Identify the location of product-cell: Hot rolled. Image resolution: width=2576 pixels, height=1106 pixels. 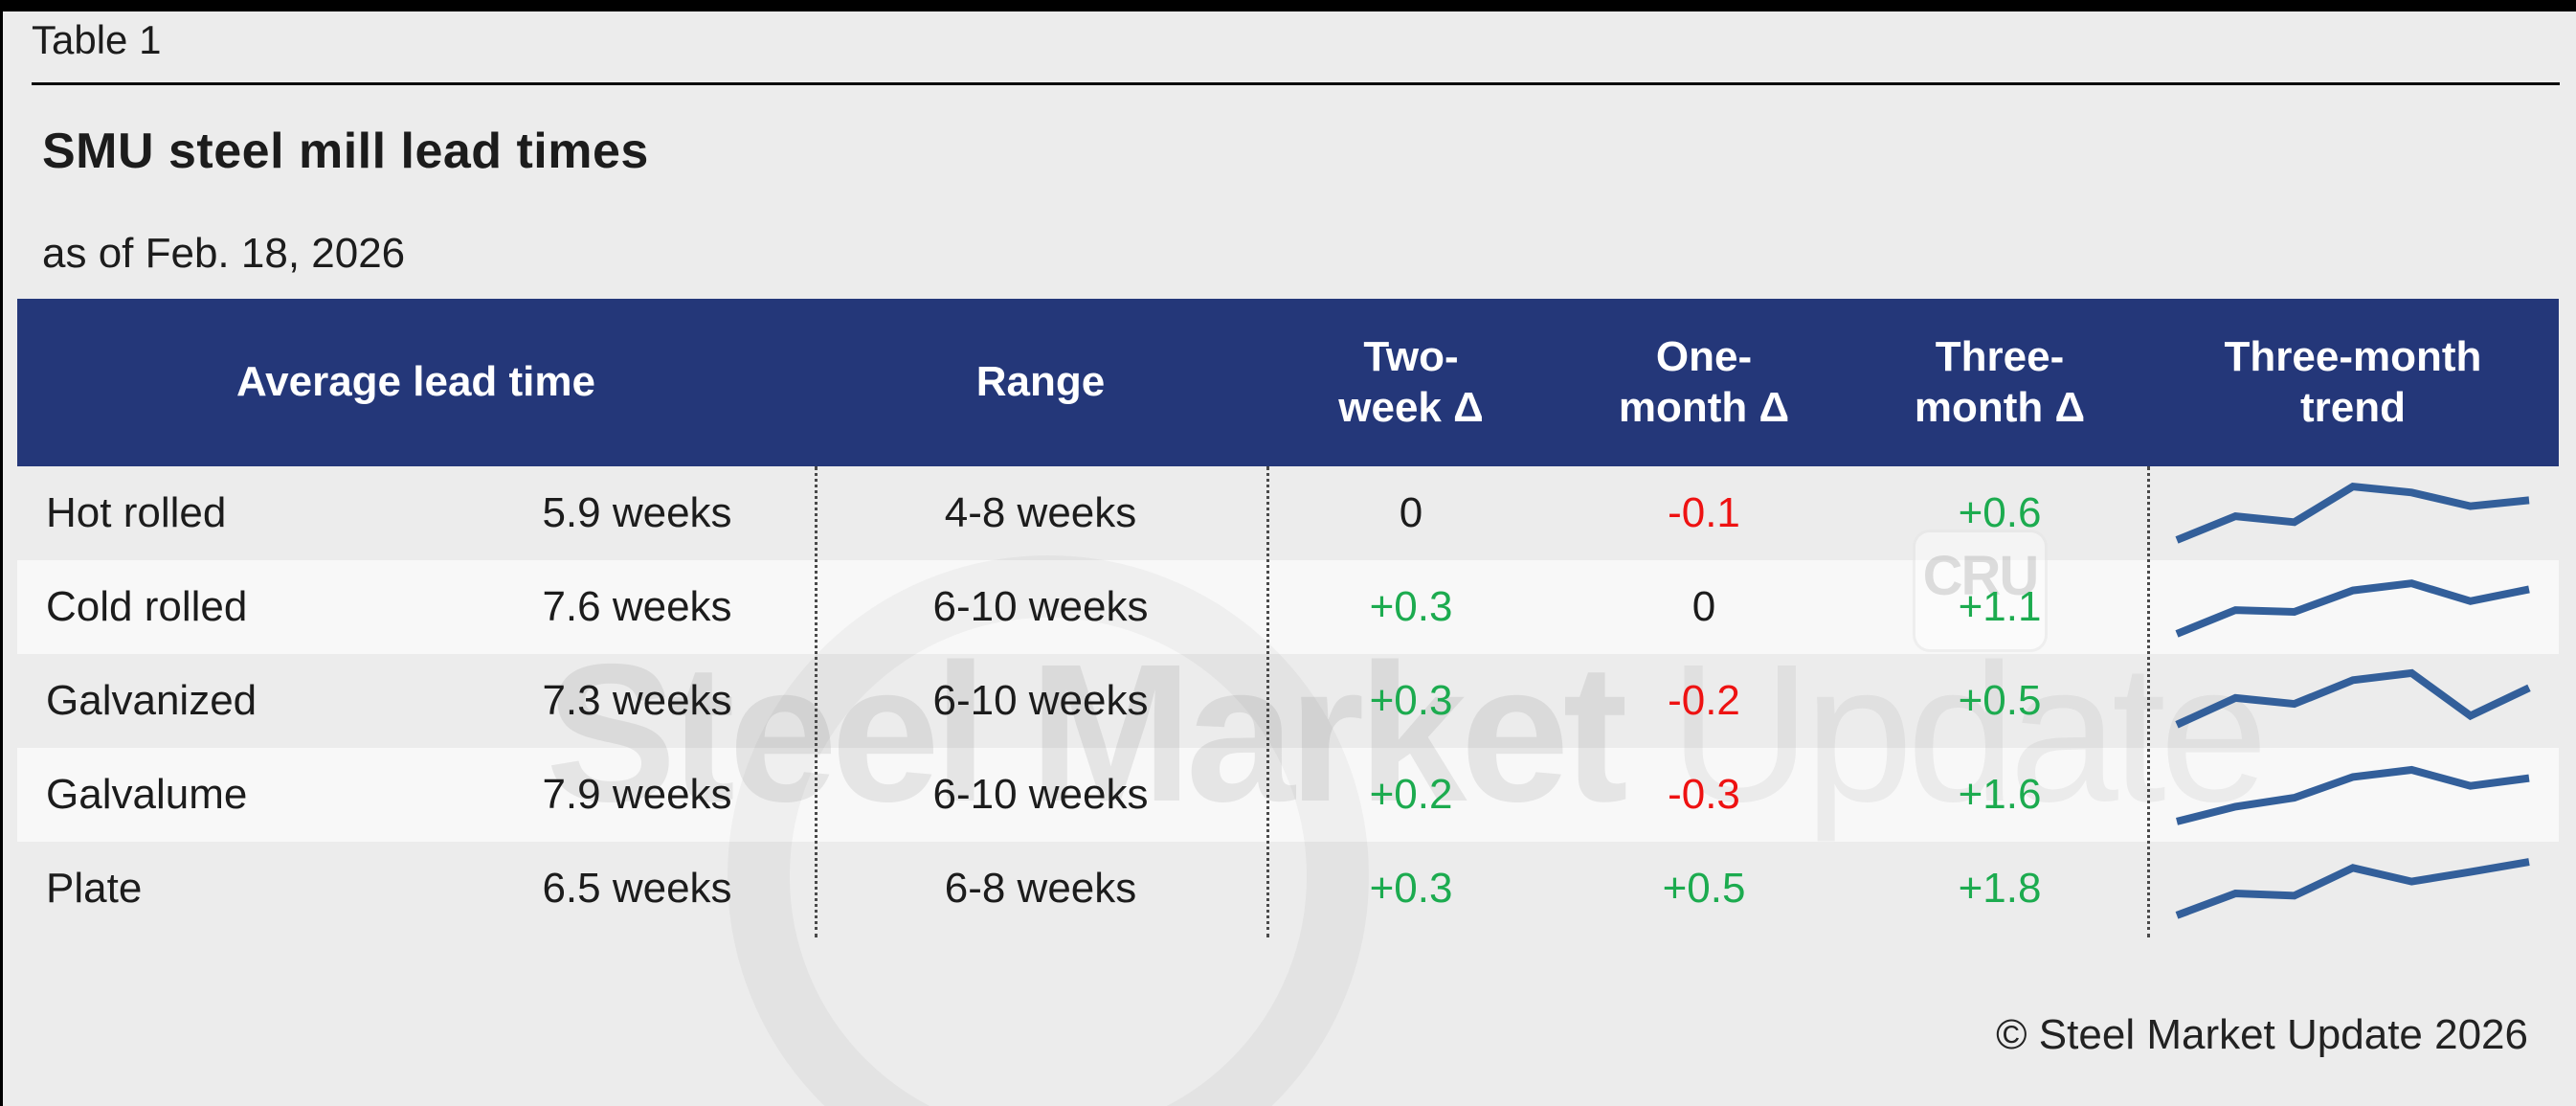
(136, 512).